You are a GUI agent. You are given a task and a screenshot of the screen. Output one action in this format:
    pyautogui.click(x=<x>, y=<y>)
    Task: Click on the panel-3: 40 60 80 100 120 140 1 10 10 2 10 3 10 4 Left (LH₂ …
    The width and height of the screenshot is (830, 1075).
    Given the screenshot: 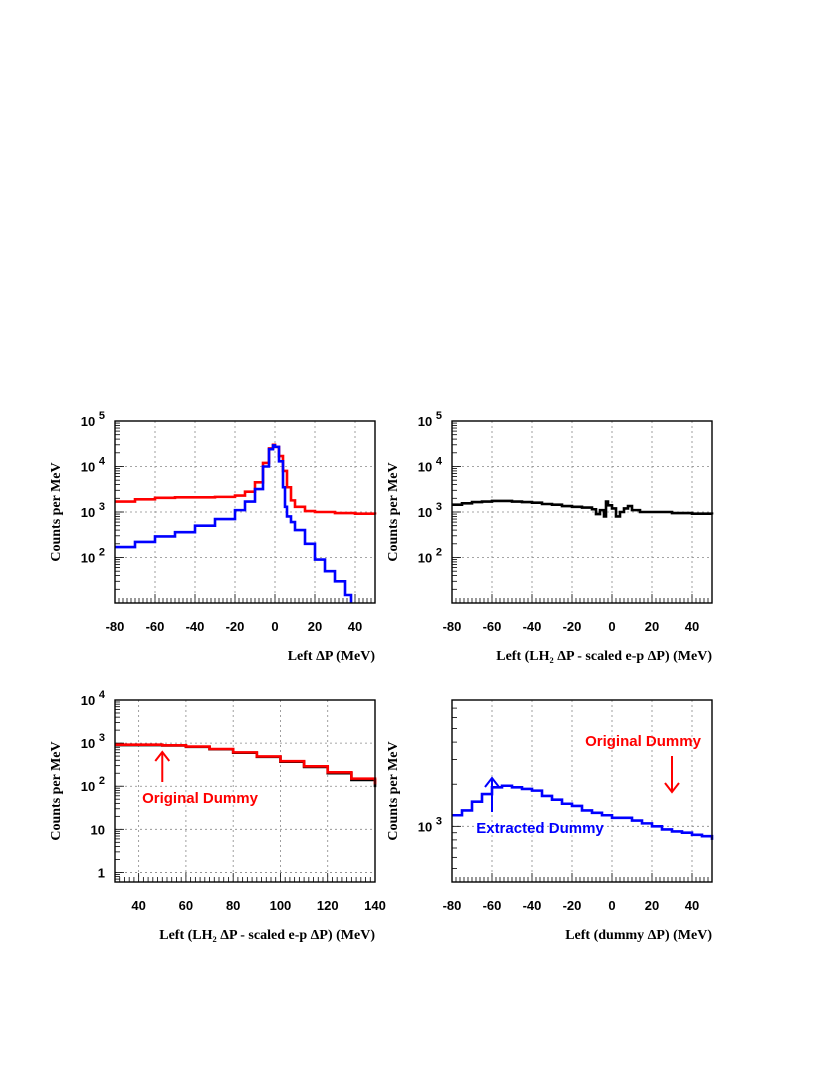 What is the action you would take?
    pyautogui.click(x=217, y=816)
    